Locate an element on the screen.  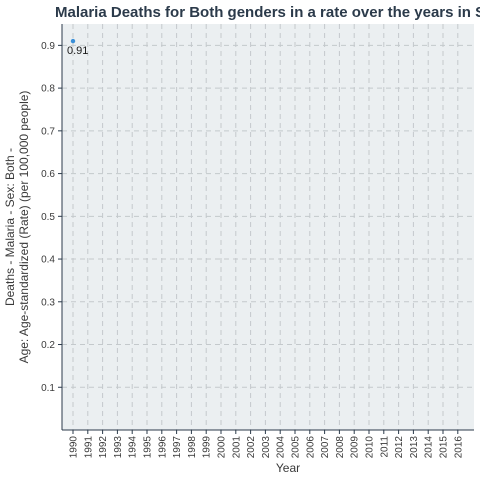
x-tick-label: 2001 is located at coordinates (236, 447).